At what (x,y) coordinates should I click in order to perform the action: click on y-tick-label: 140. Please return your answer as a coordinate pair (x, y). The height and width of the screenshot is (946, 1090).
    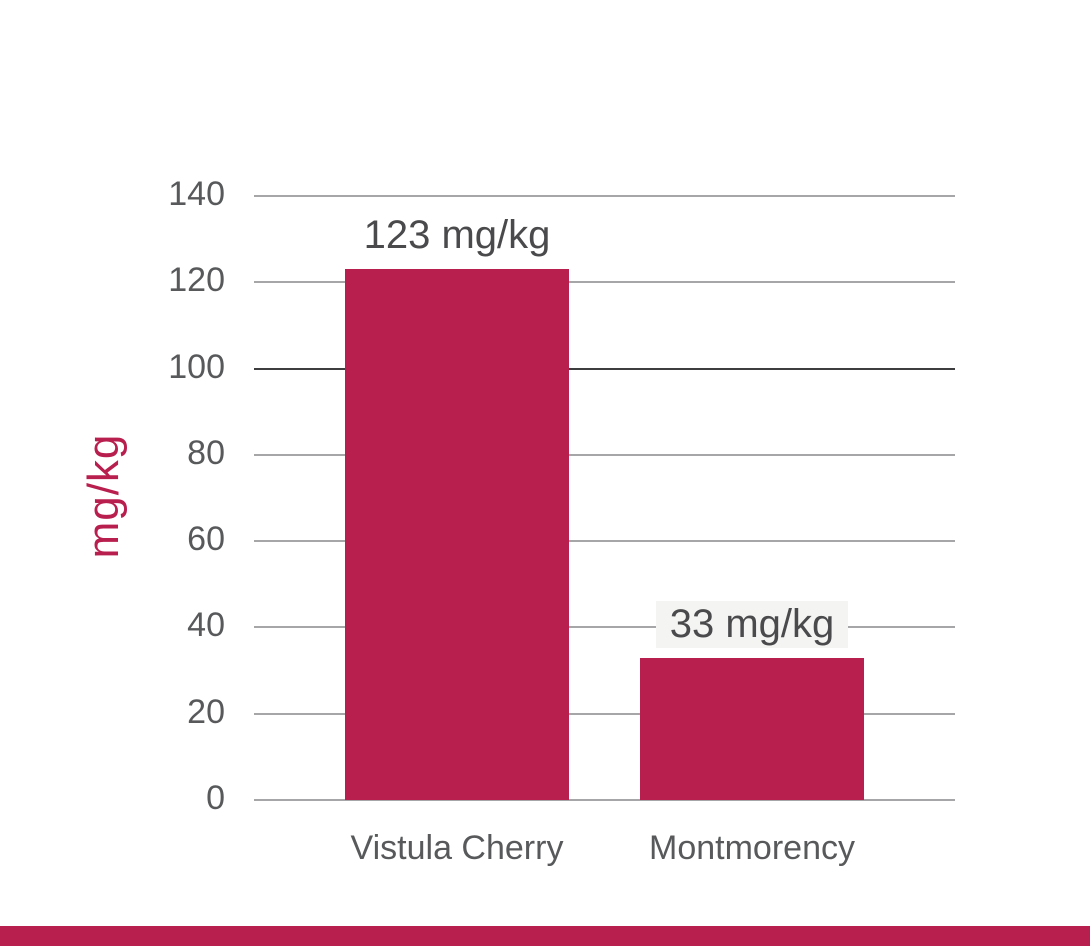
    Looking at the image, I should click on (196, 194).